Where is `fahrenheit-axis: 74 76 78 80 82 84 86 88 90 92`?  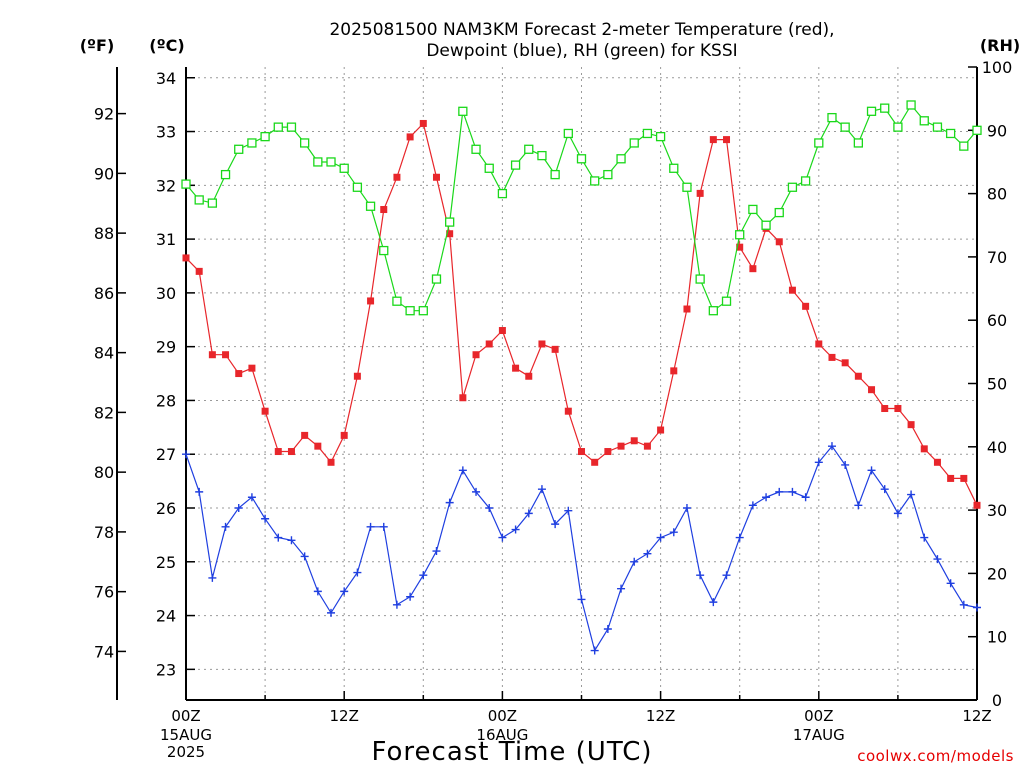
fahrenheit-axis: 74 76 78 80 82 84 86 88 90 92 is located at coordinates (110, 383).